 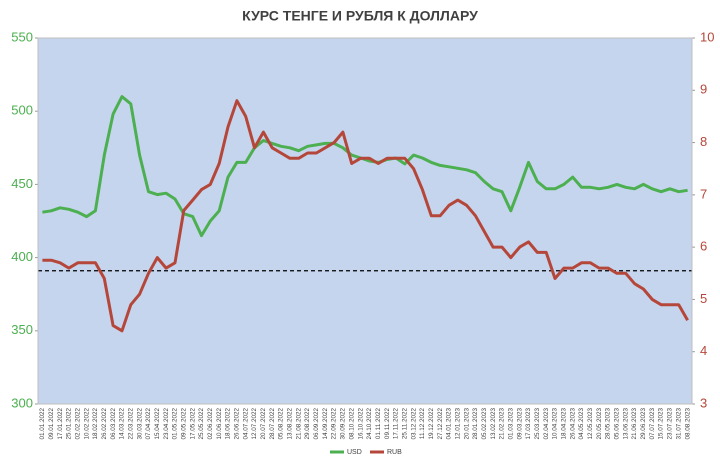 I want to click on y2-tick-label: 10, so click(x=707, y=36).